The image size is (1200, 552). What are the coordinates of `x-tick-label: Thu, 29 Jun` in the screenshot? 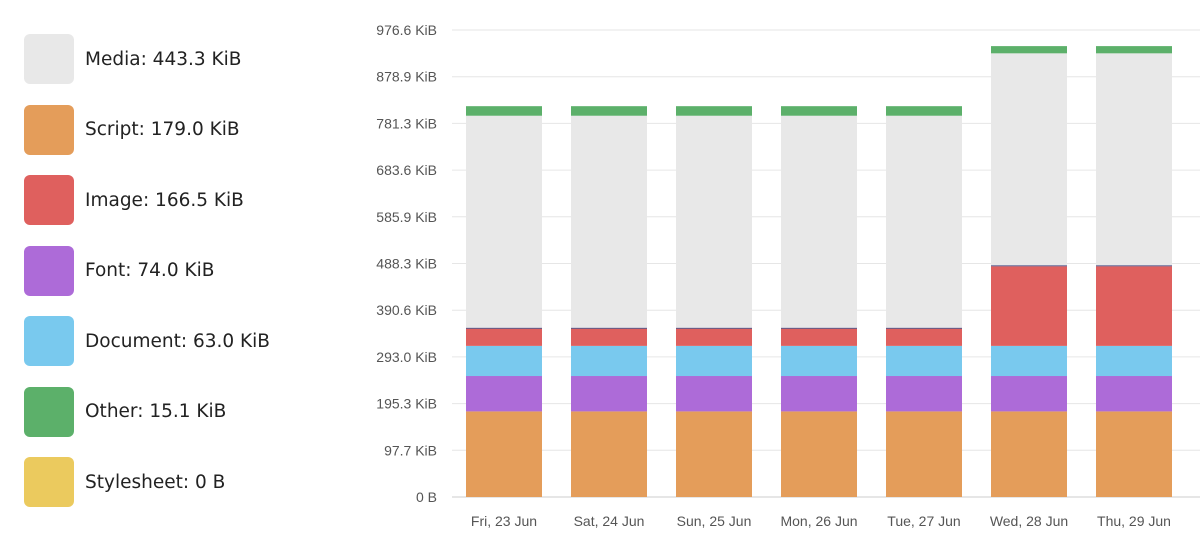 It's located at (1134, 521).